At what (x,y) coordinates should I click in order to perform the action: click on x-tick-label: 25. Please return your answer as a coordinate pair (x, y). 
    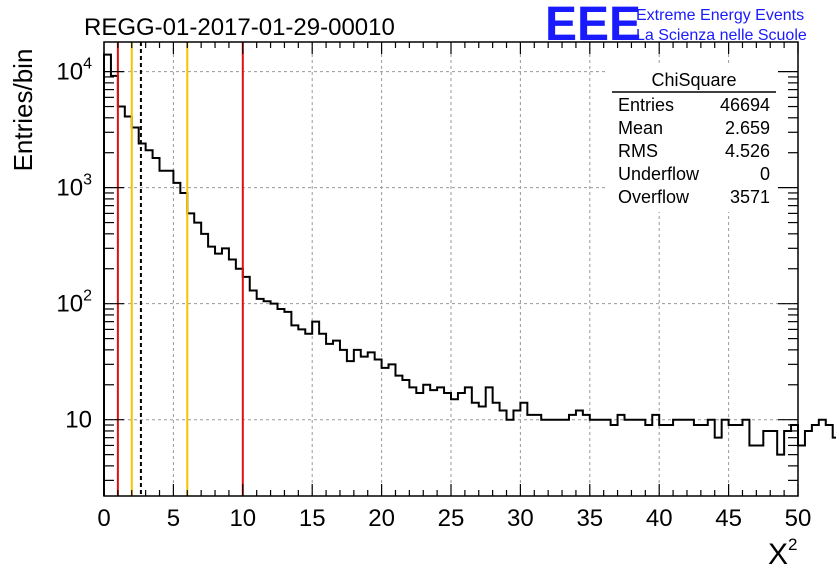
    Looking at the image, I should click on (451, 518).